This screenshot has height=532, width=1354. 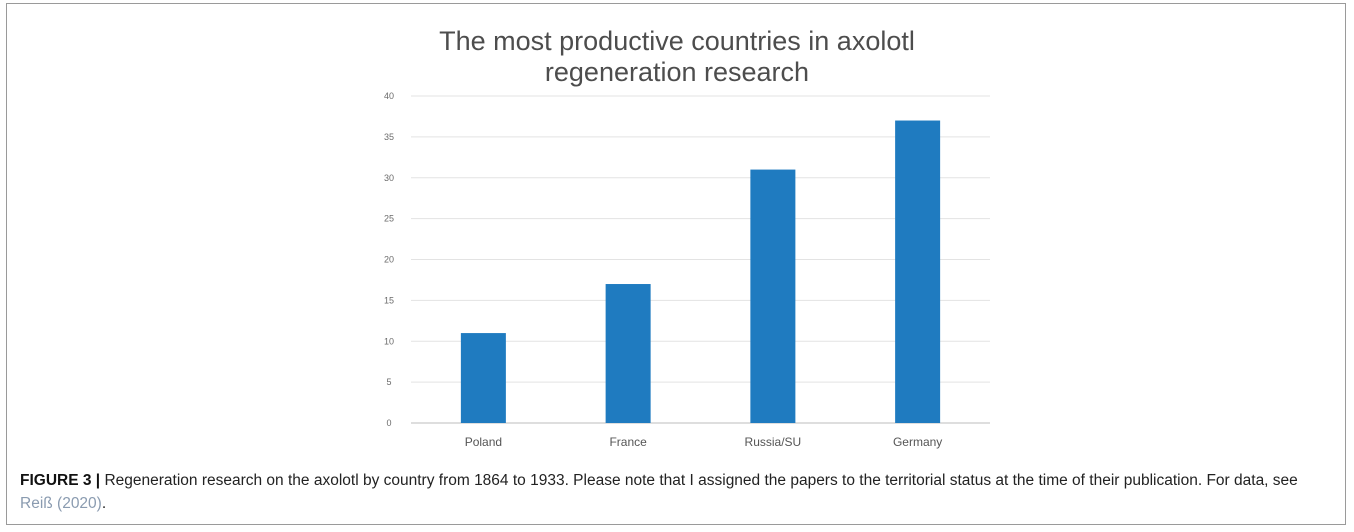 I want to click on y-tick-label: 30, so click(x=389, y=178).